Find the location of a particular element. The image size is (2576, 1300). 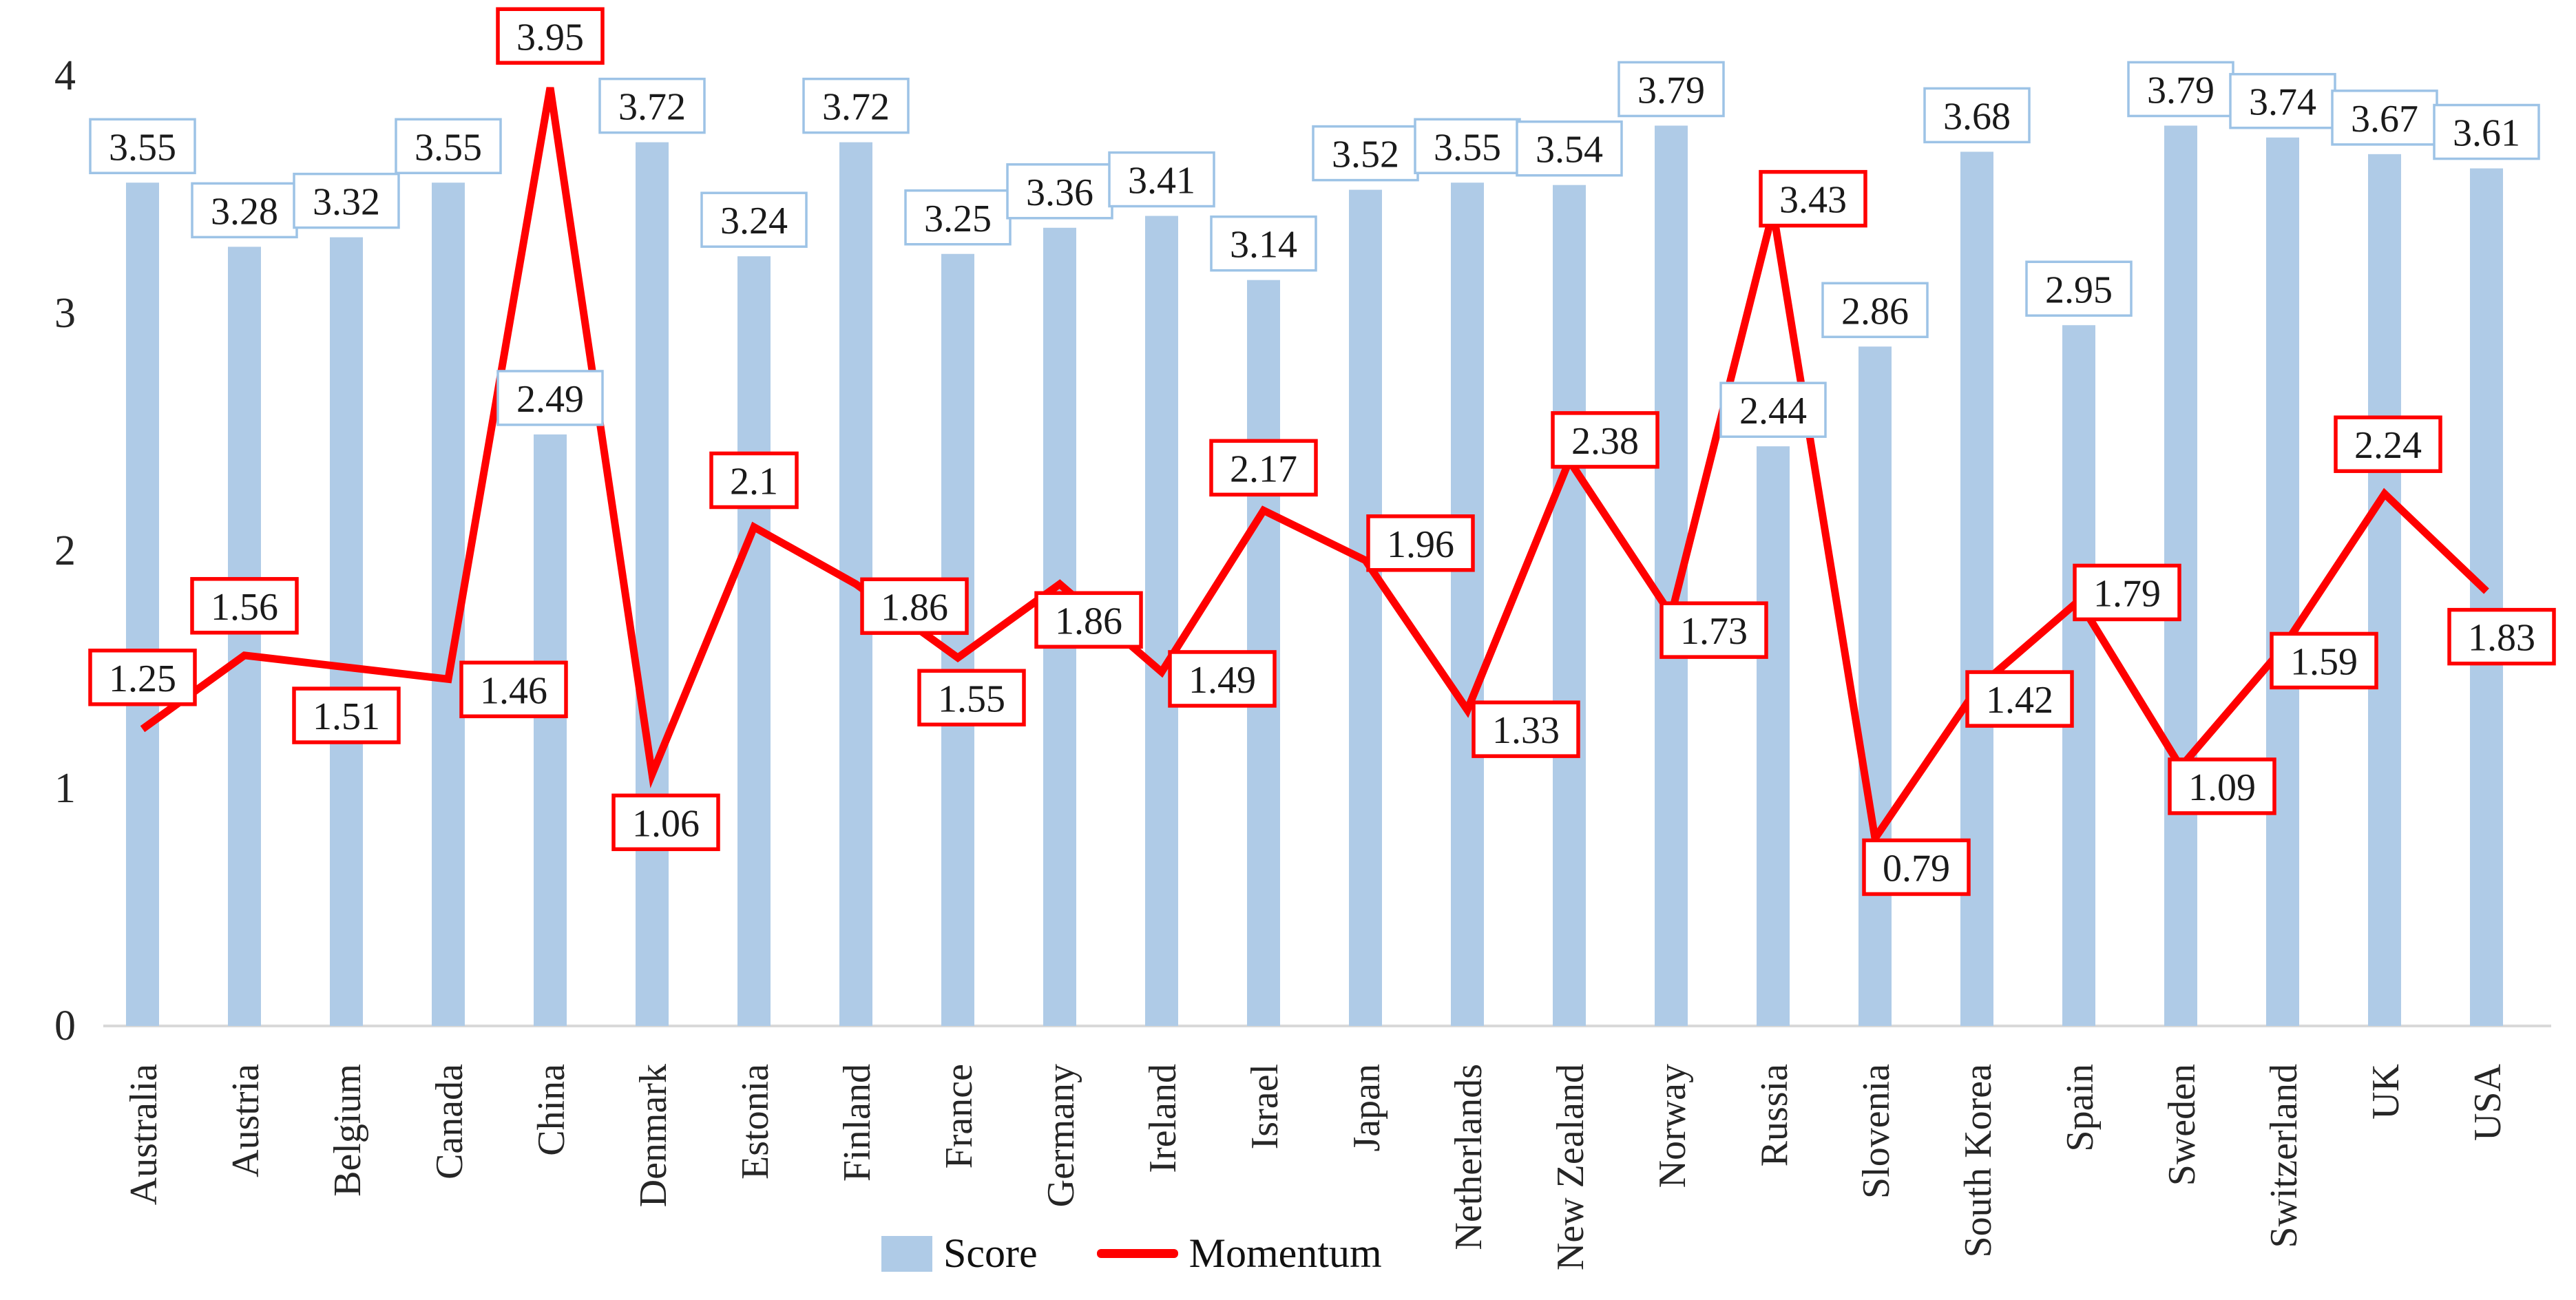

momentum-label-france-text: 1.55 is located at coordinates (971, 699).